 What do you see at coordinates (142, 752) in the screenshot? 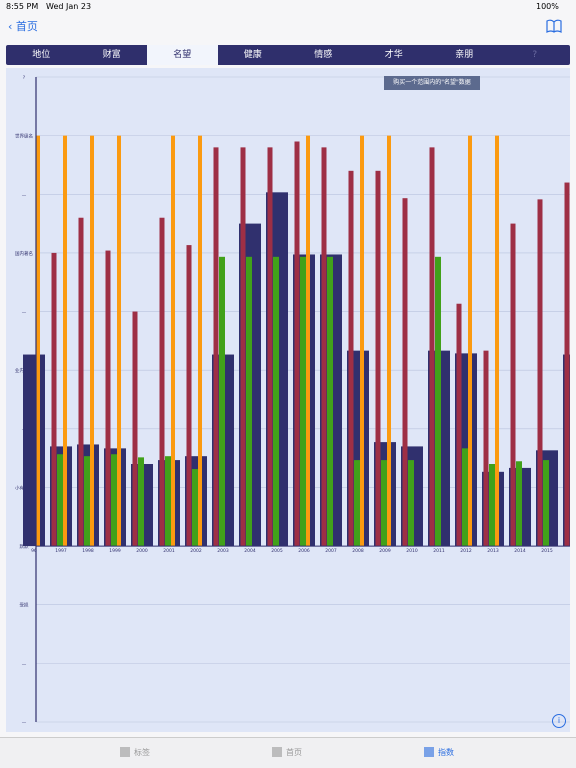
I see `tab-label: 标签` at bounding box center [142, 752].